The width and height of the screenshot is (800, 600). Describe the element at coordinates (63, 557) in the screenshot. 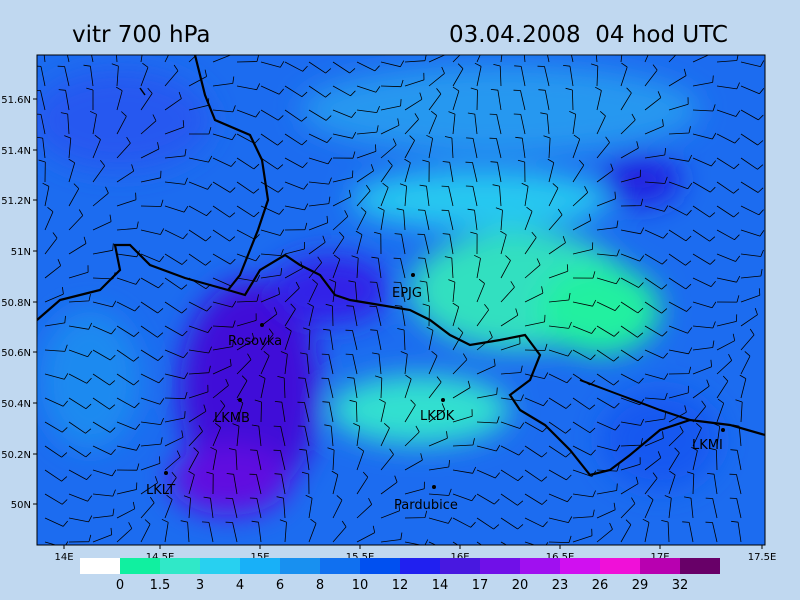

I see `lon-label: 14E` at that location.